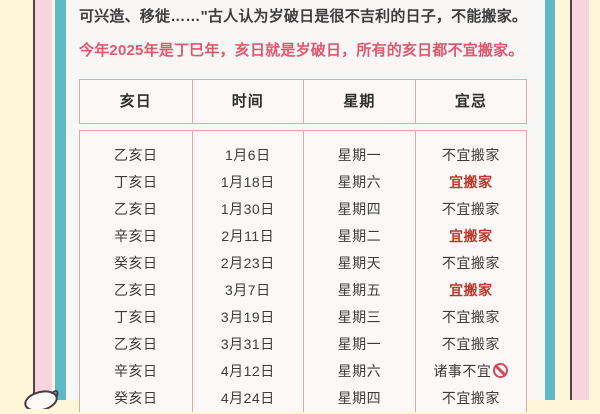  I want to click on cell-week: 星期天, so click(359, 263).